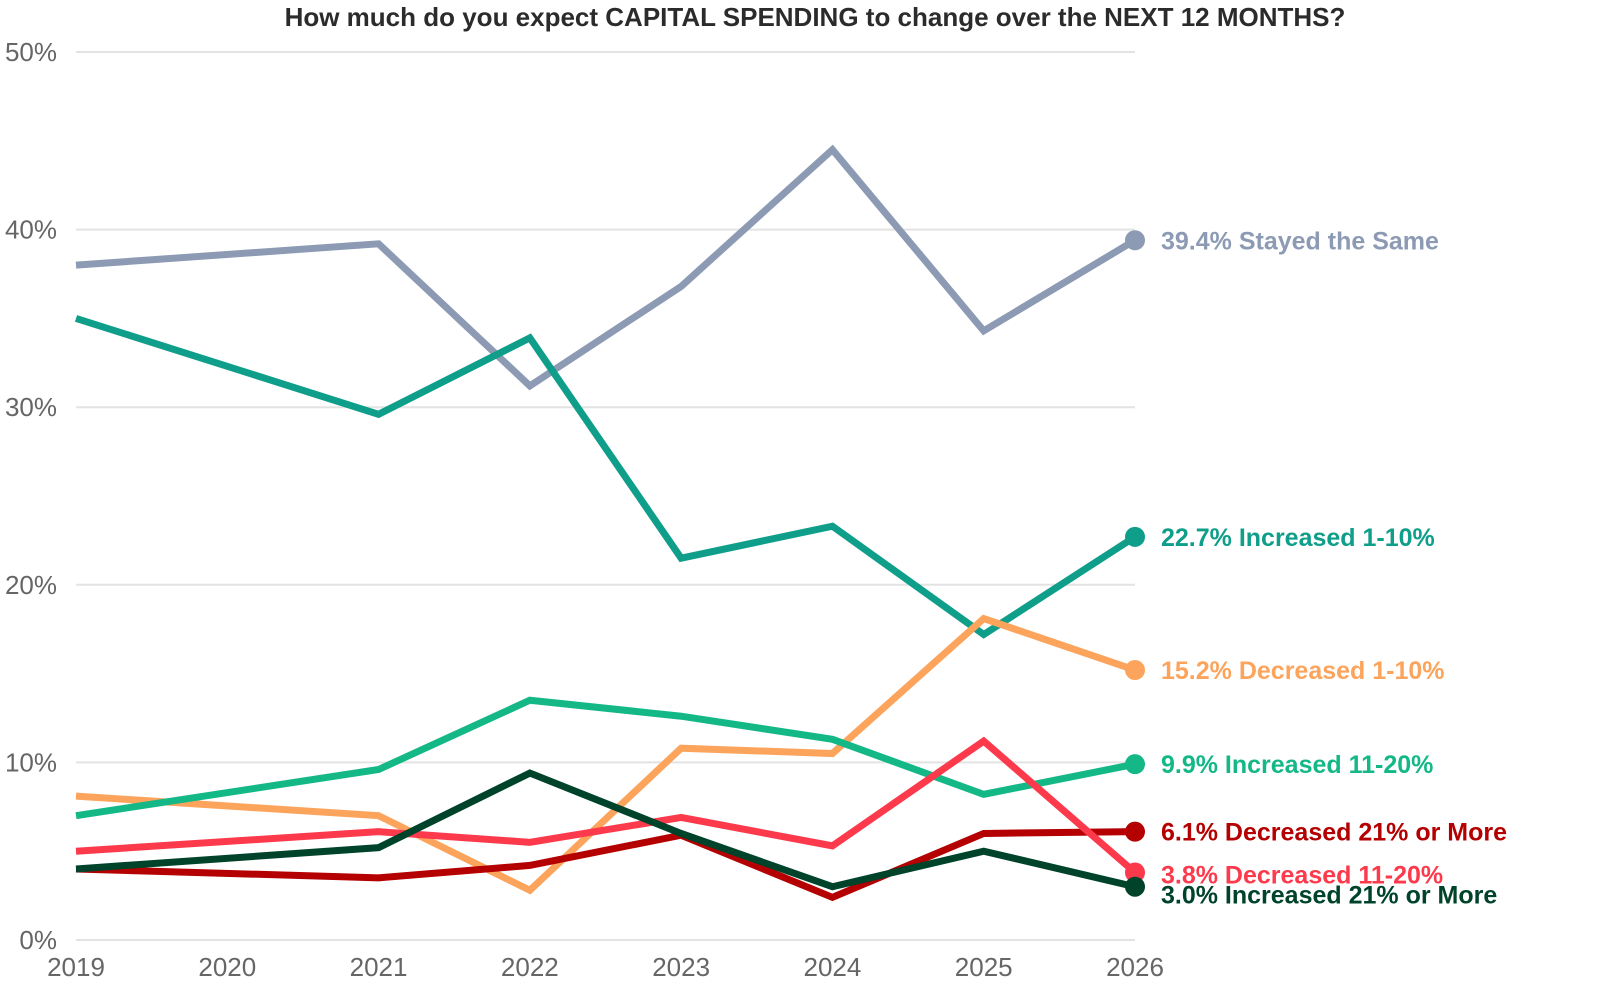 The height and width of the screenshot is (1000, 1600). What do you see at coordinates (227, 967) in the screenshot?
I see `x-tick-label: 2020` at bounding box center [227, 967].